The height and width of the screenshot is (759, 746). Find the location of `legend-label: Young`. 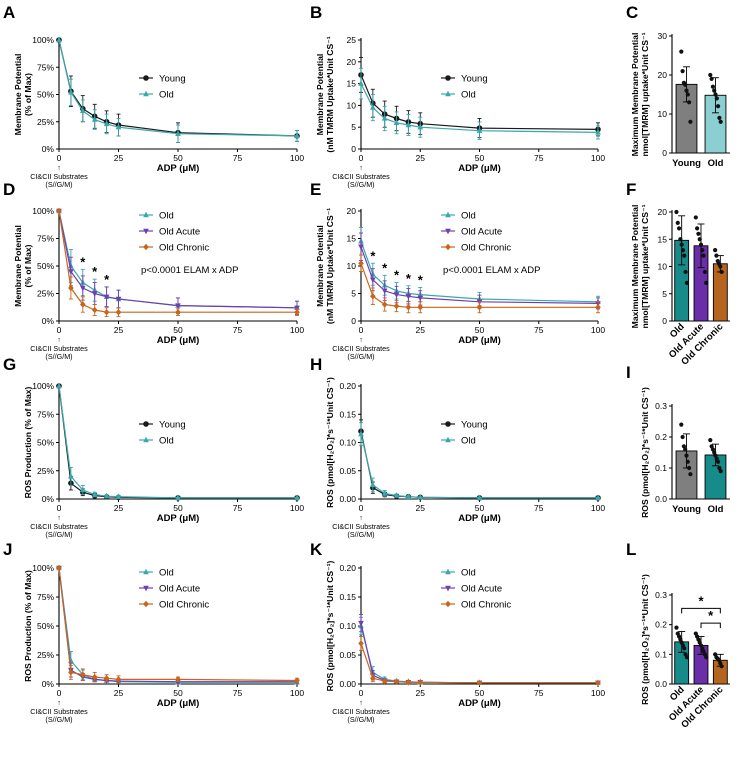

legend-label: Young is located at coordinates (172, 79).